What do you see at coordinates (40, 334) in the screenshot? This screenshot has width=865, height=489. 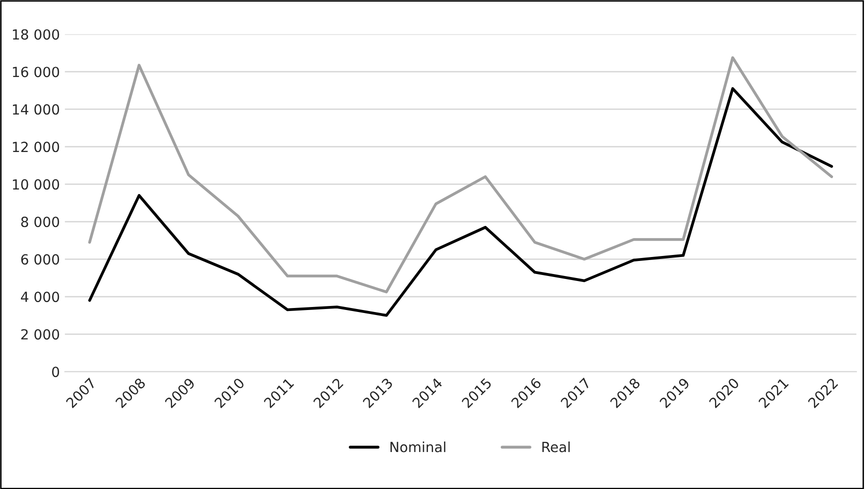 I see `y-tick-label: 2 000` at bounding box center [40, 334].